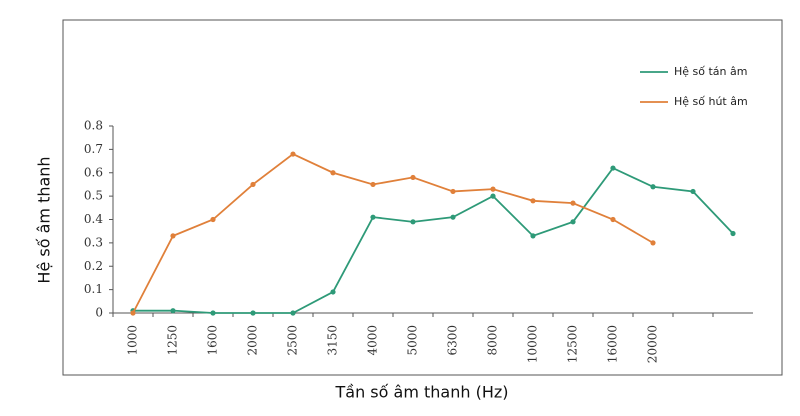  What do you see at coordinates (711, 101) in the screenshot?
I see `legend-label: Hệ số hút âm` at bounding box center [711, 101].